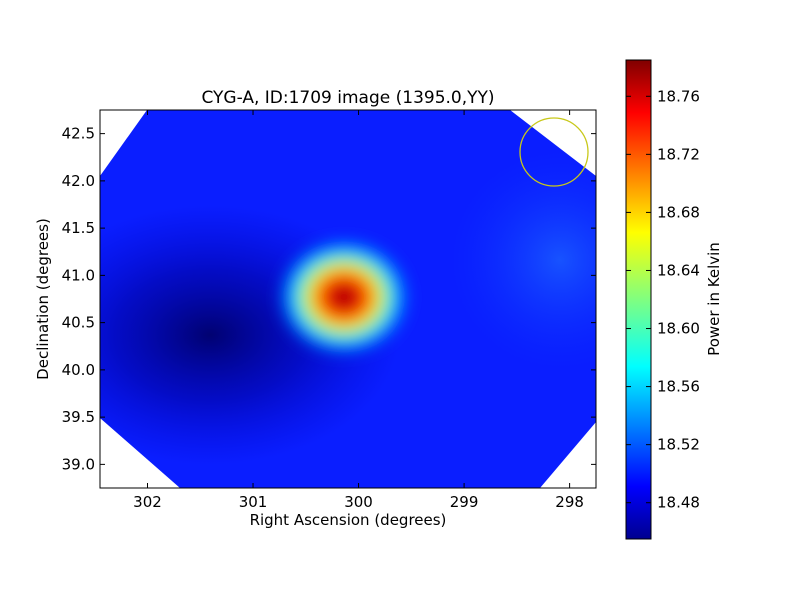 The image size is (800, 604). Describe the element at coordinates (678, 212) in the screenshot. I see `colorbar-tick-label: 18.68` at that location.